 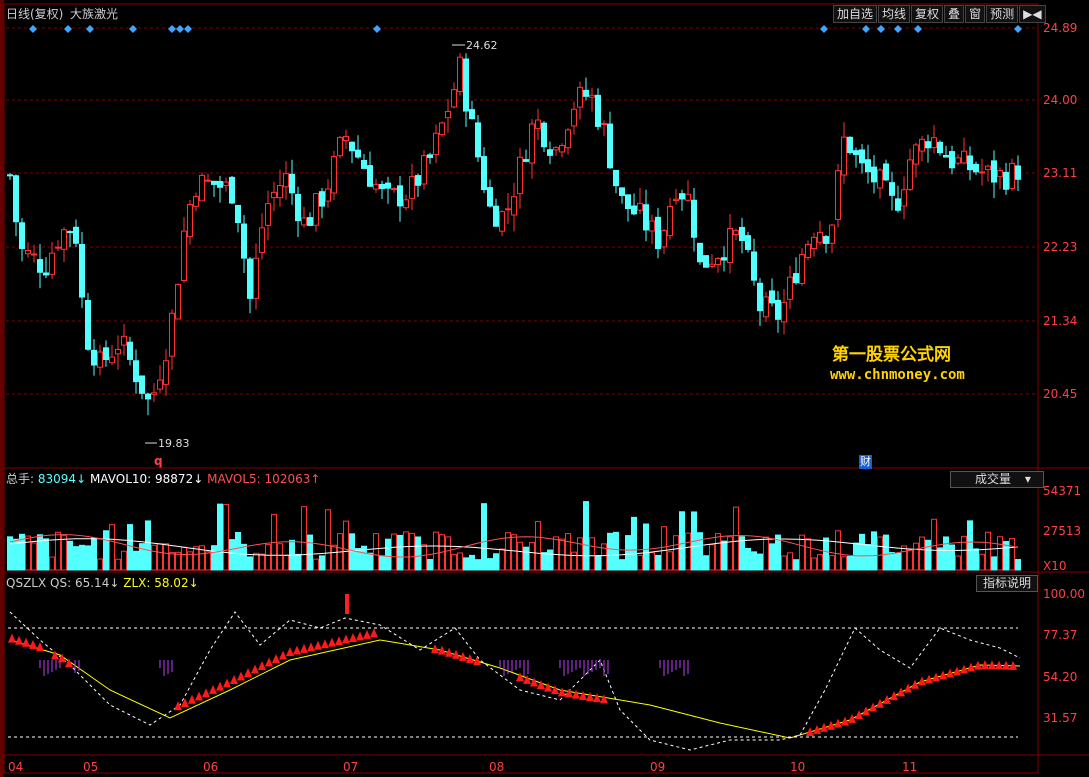 What do you see at coordinates (1007, 583) in the screenshot?
I see `indicator-explain-button: 指标说明` at bounding box center [1007, 583].